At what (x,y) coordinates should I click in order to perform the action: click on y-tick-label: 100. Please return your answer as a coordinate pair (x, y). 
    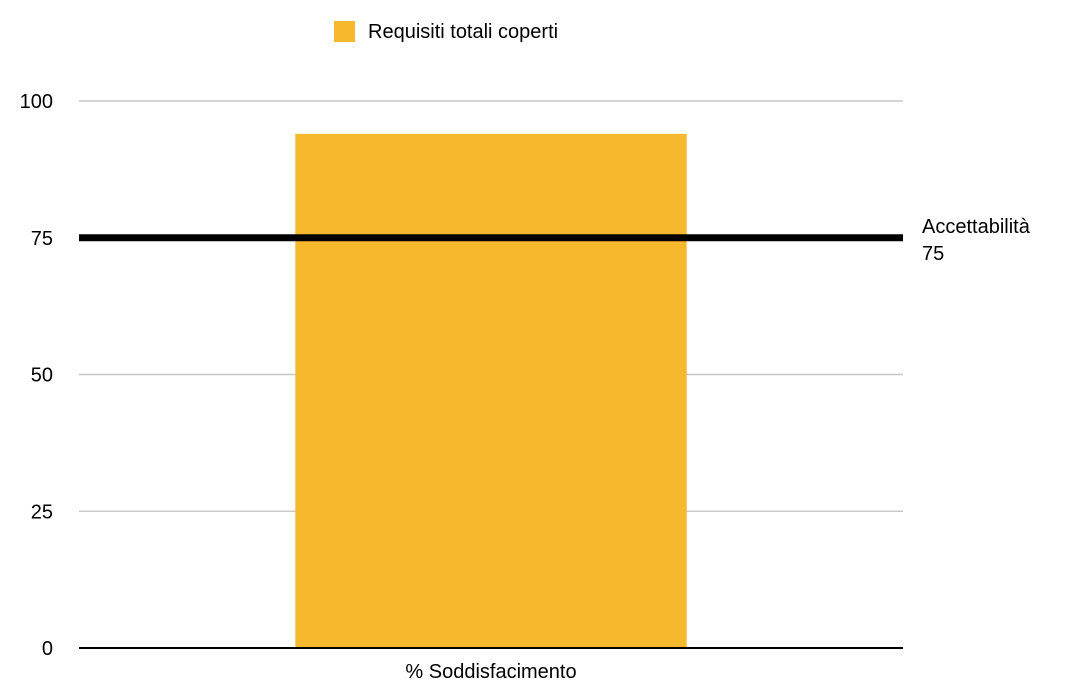
    Looking at the image, I should click on (36, 102).